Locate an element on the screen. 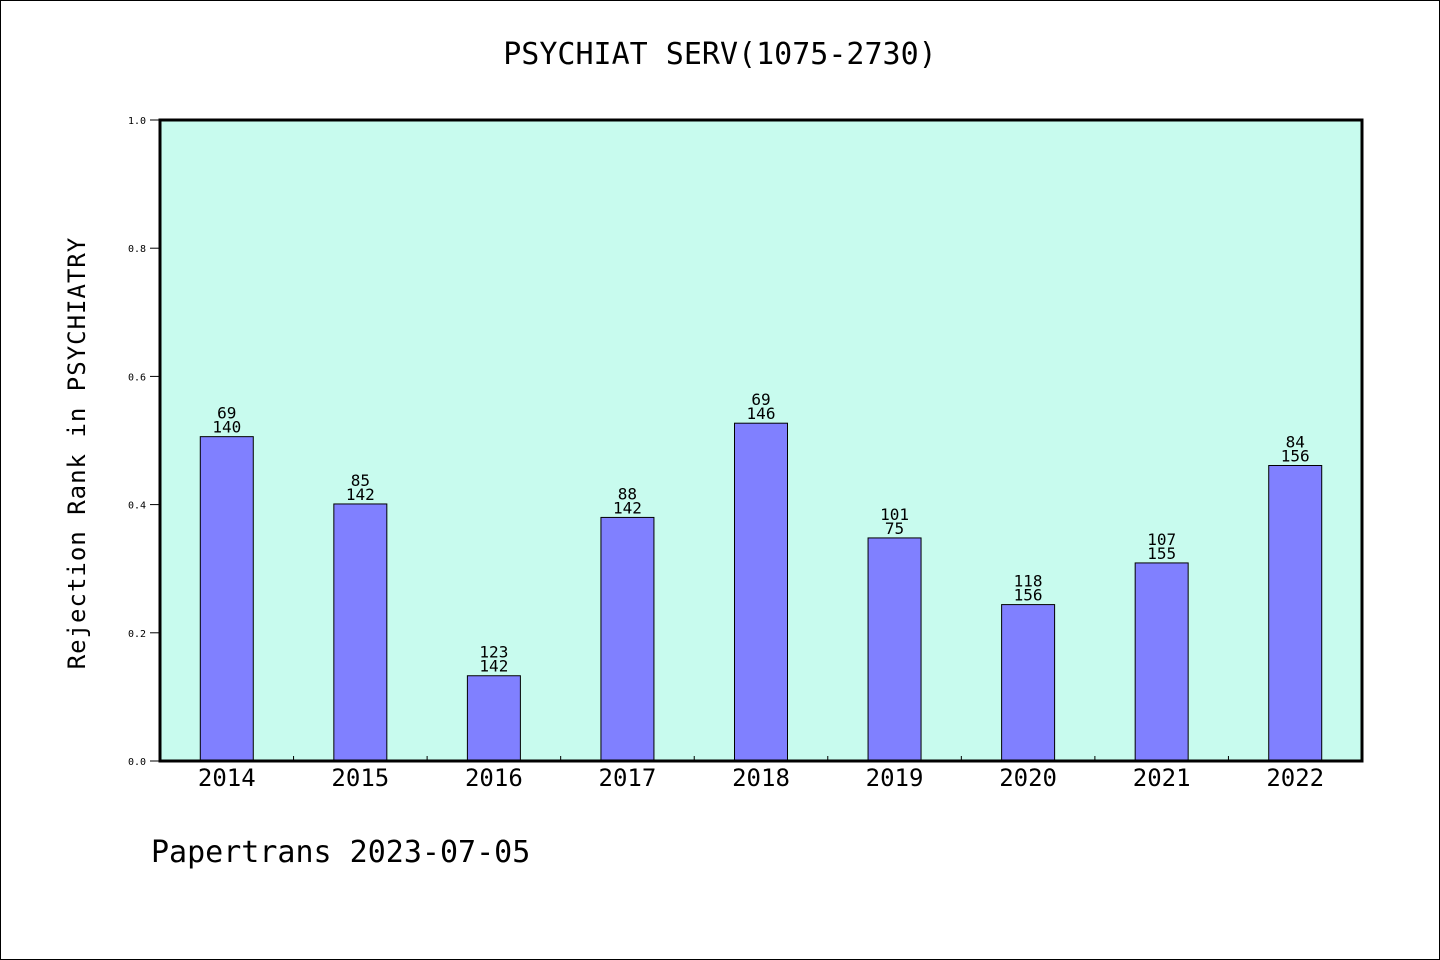 The height and width of the screenshot is (960, 1440). bar-annotation-top: 123 is located at coordinates (493, 652).